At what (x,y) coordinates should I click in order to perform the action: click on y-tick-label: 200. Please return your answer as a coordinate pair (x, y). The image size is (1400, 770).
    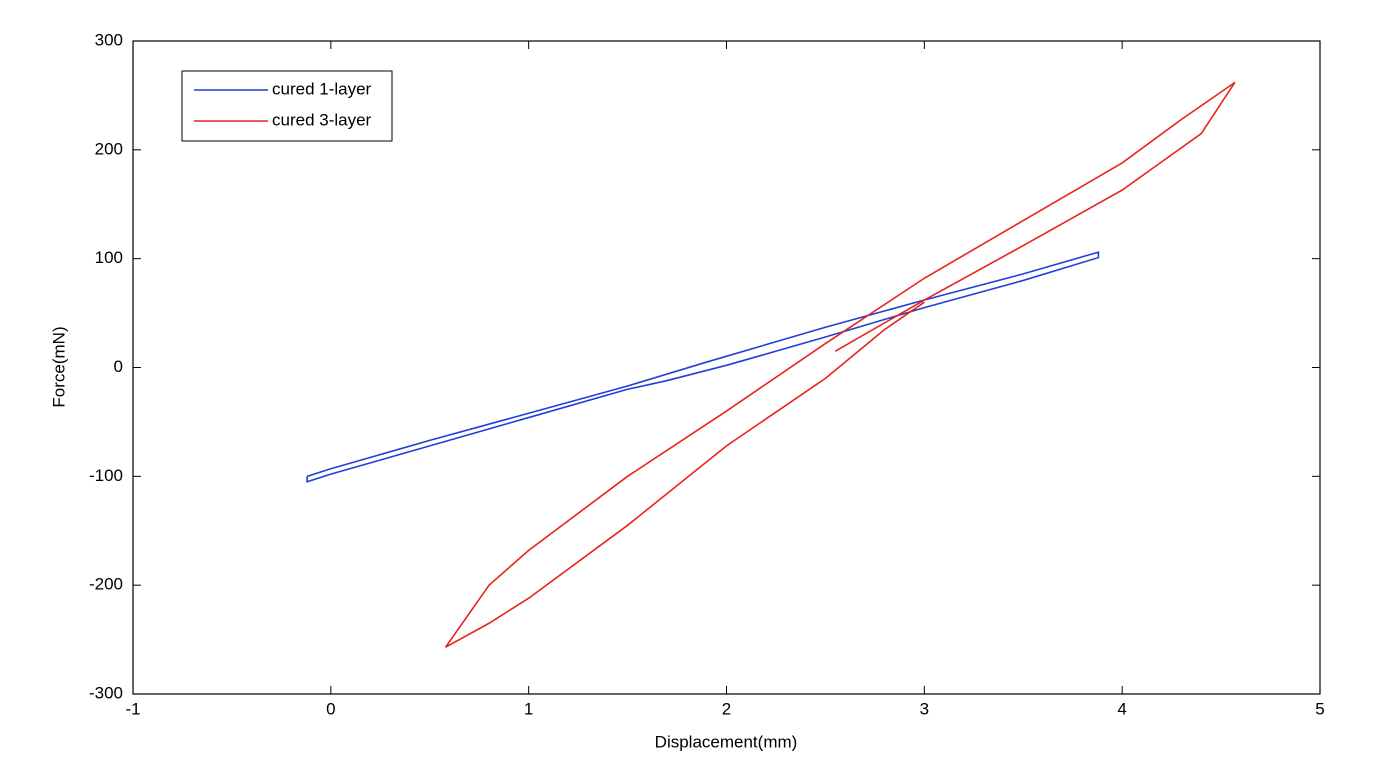
    Looking at the image, I should click on (109, 148).